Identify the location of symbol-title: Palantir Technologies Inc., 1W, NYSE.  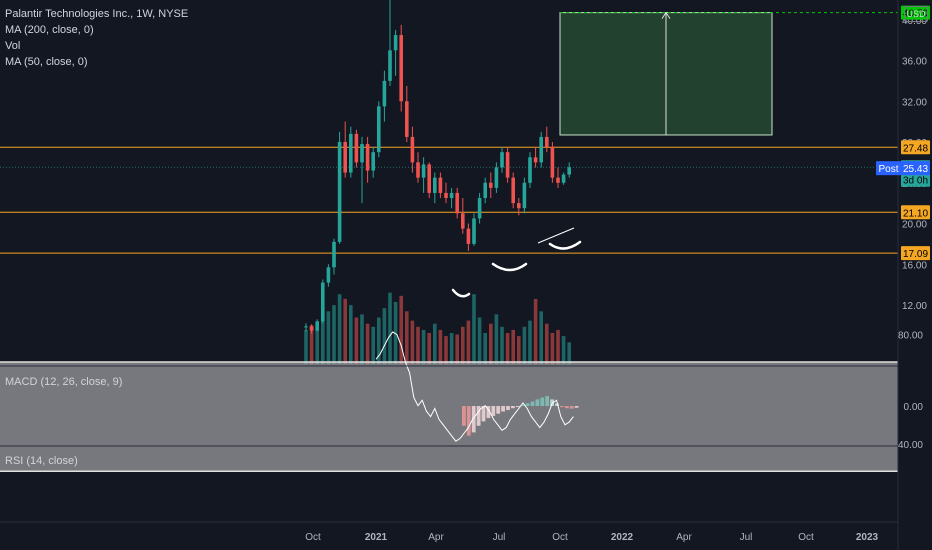
(97, 14).